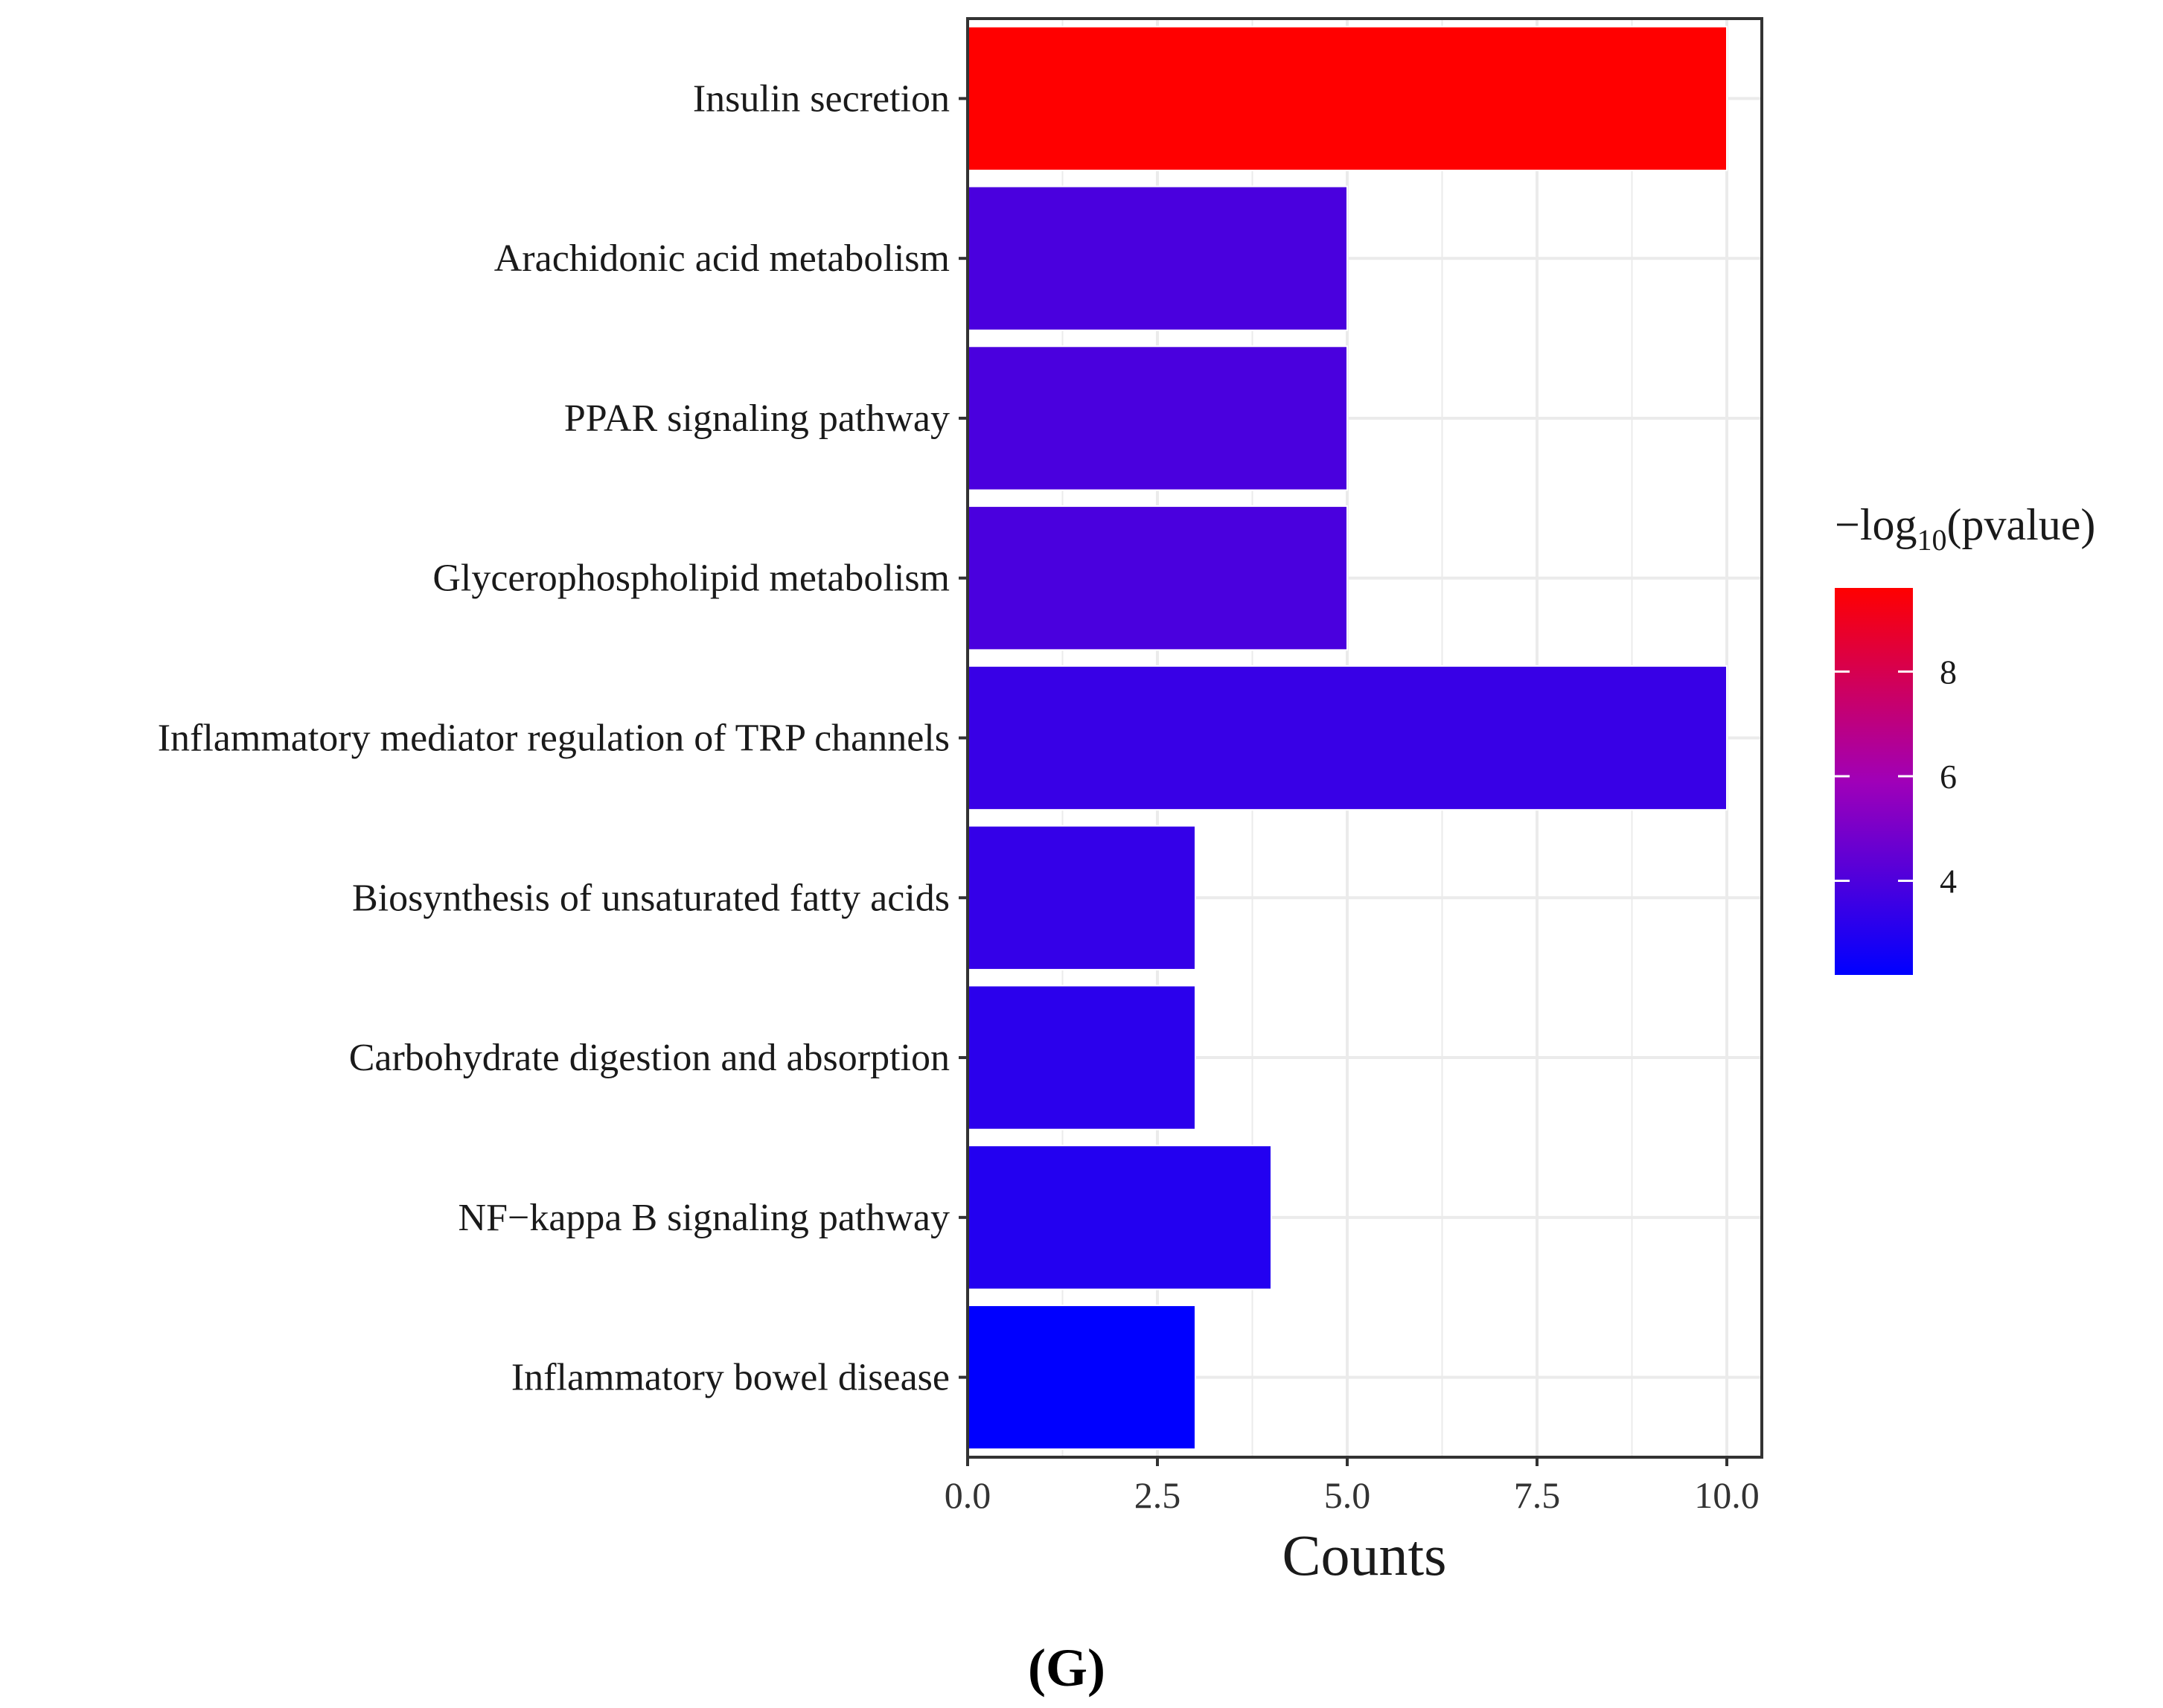 The height and width of the screenshot is (1708, 2163). Describe the element at coordinates (649, 1058) in the screenshot. I see `category-label: Carbohydrate digestion and absorption` at that location.